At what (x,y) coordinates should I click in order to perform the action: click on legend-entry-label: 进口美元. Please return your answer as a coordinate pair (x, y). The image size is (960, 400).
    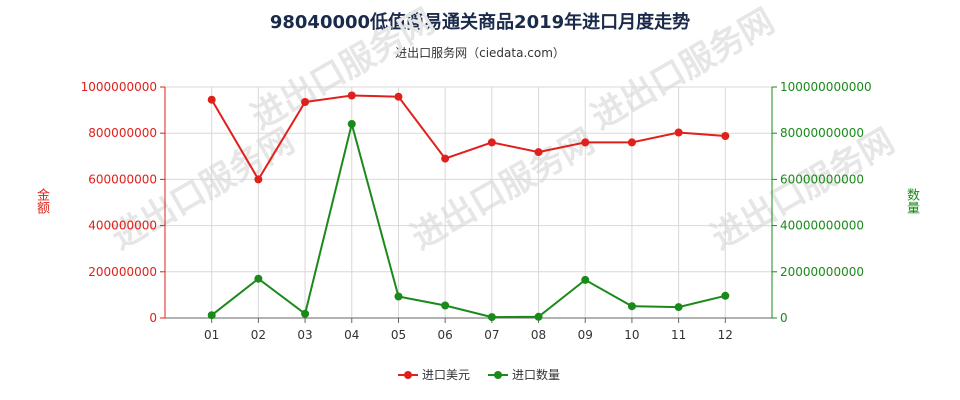
    Looking at the image, I should click on (446, 375).